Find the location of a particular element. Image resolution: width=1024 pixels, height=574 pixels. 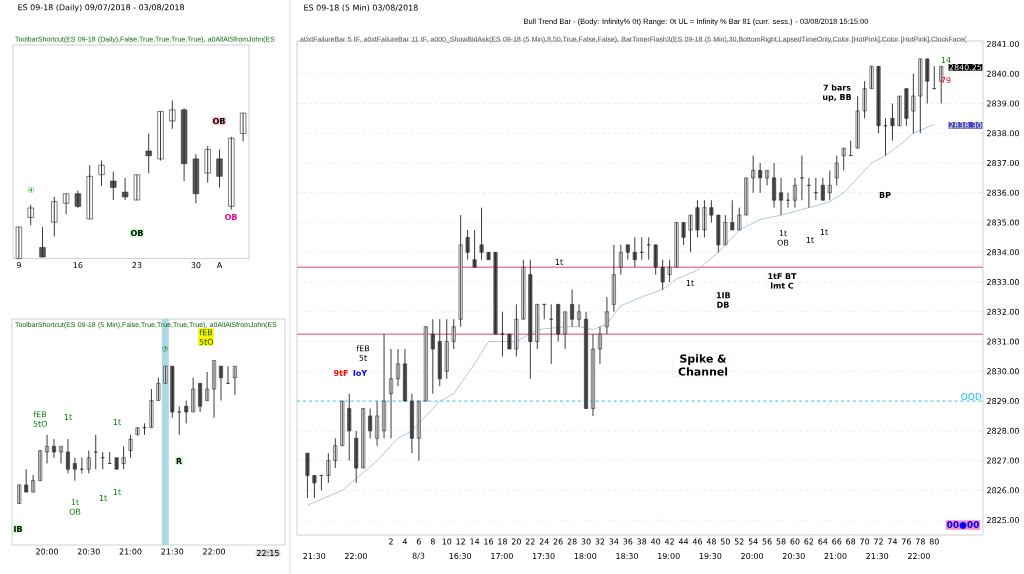

annotation: 00●00 is located at coordinates (963, 525).